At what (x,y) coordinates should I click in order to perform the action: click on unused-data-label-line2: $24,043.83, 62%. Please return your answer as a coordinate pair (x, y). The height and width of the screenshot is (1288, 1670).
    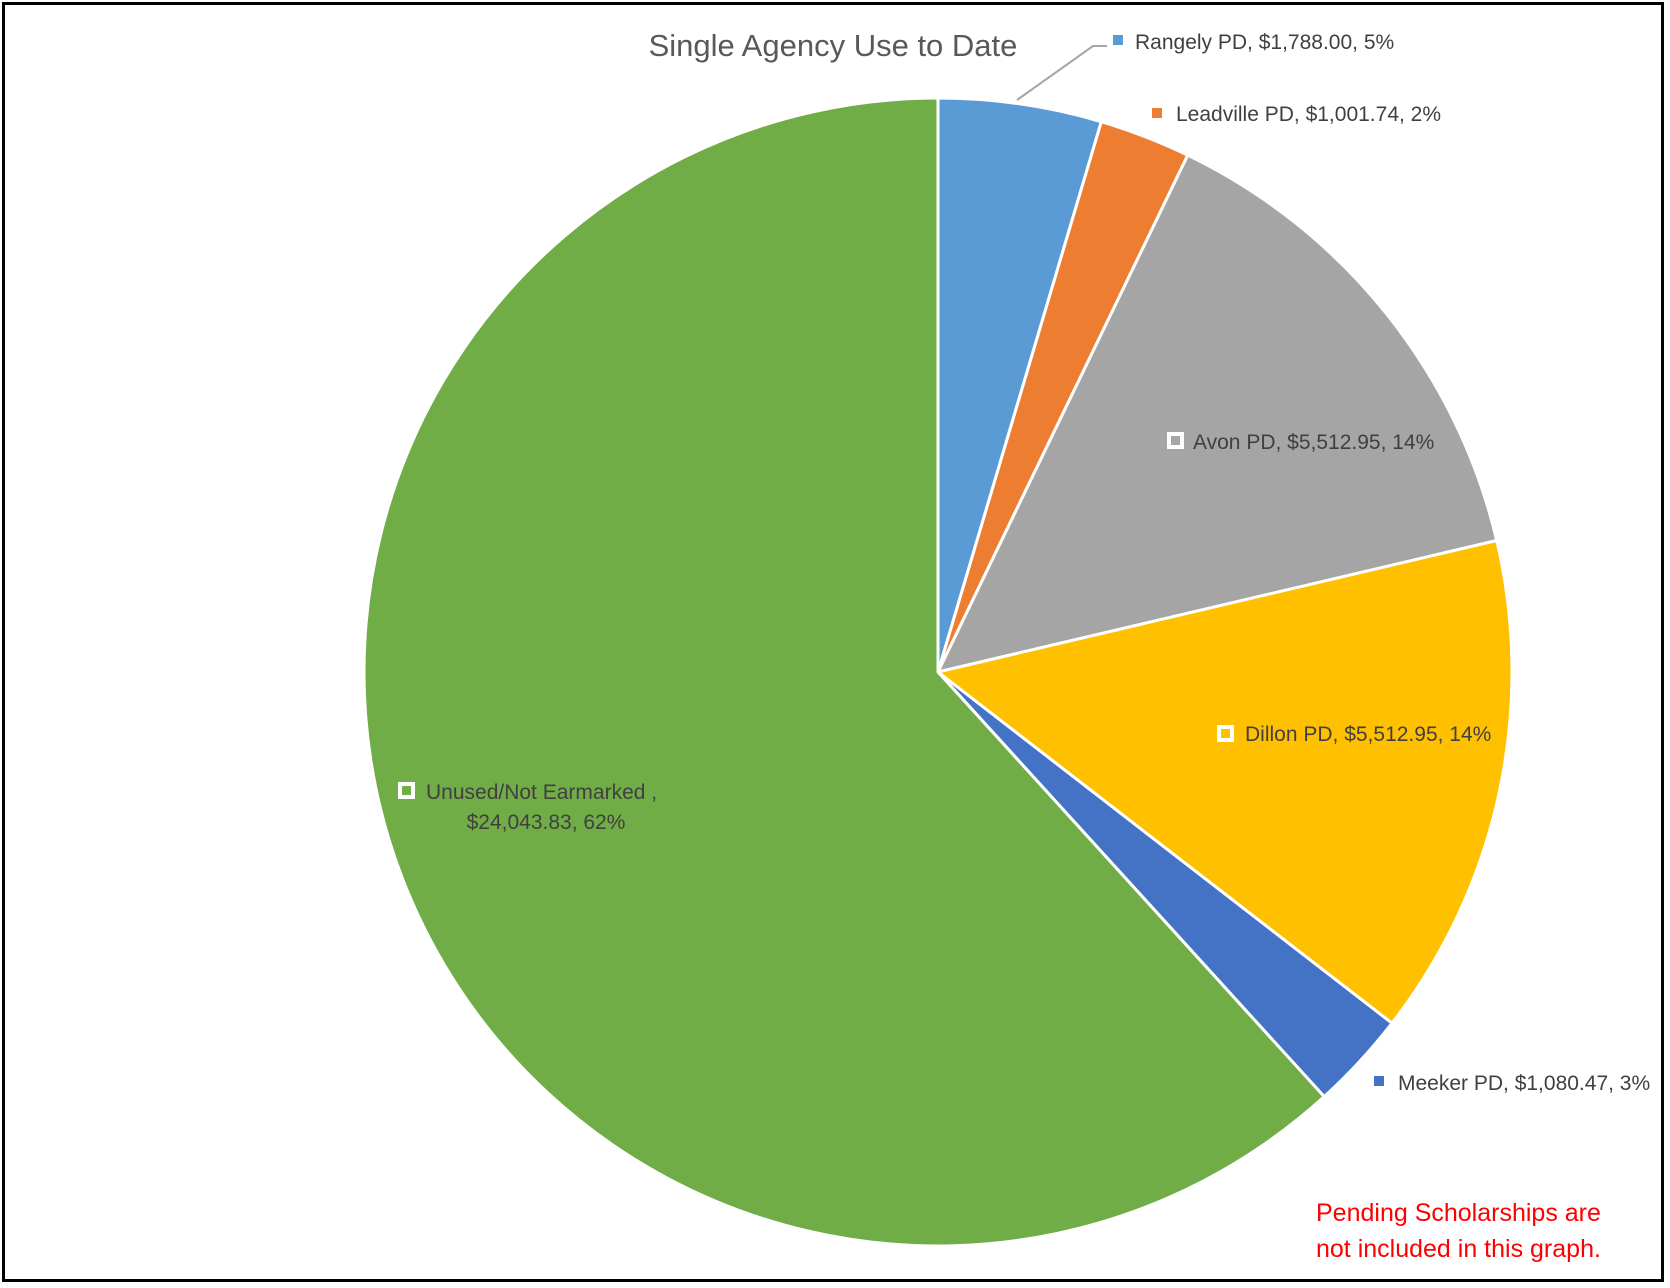
    Looking at the image, I should click on (546, 822).